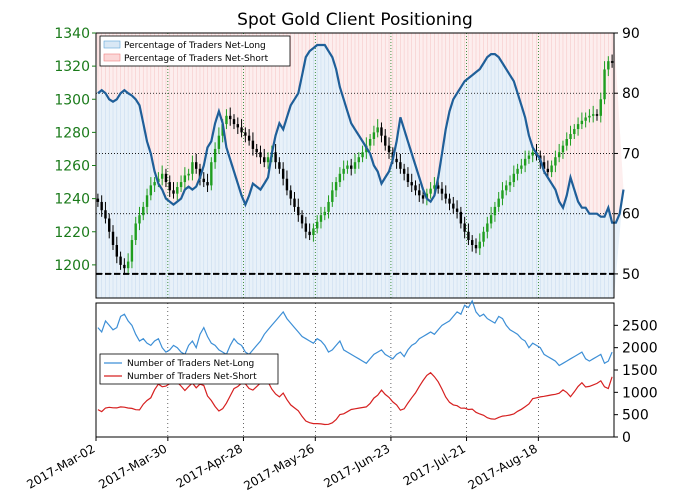 The image size is (680, 502). Describe the element at coordinates (355, 398) in the screenshot. I see `traders-net-short-line` at that location.